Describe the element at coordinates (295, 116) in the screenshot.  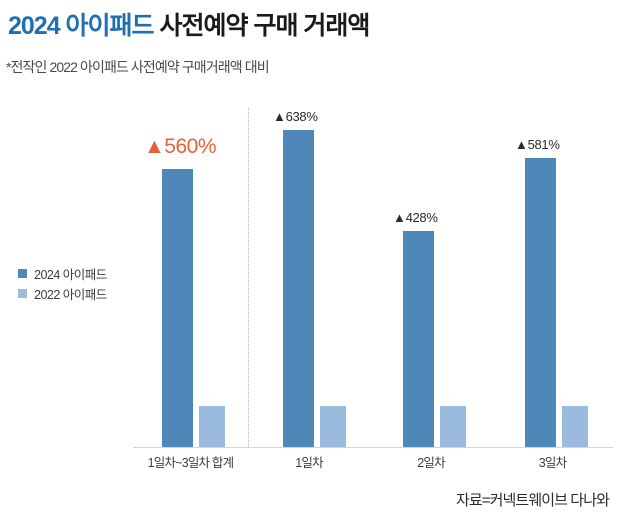
I see `bar-label-day1: ▲638%` at that location.